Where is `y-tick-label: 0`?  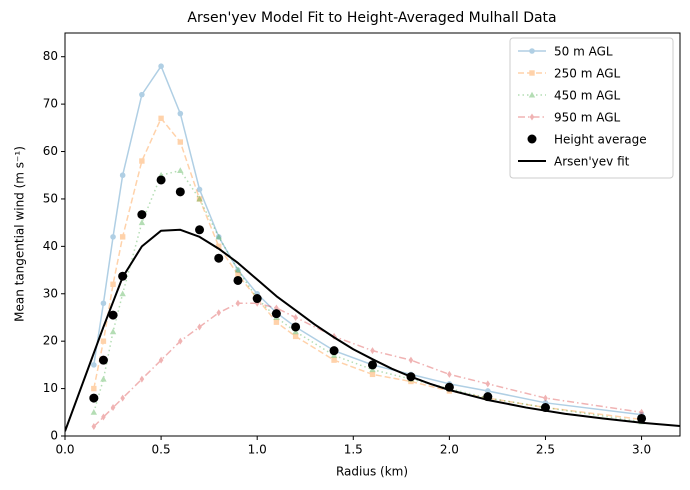 y-tick-label: 0 is located at coordinates (54, 436).